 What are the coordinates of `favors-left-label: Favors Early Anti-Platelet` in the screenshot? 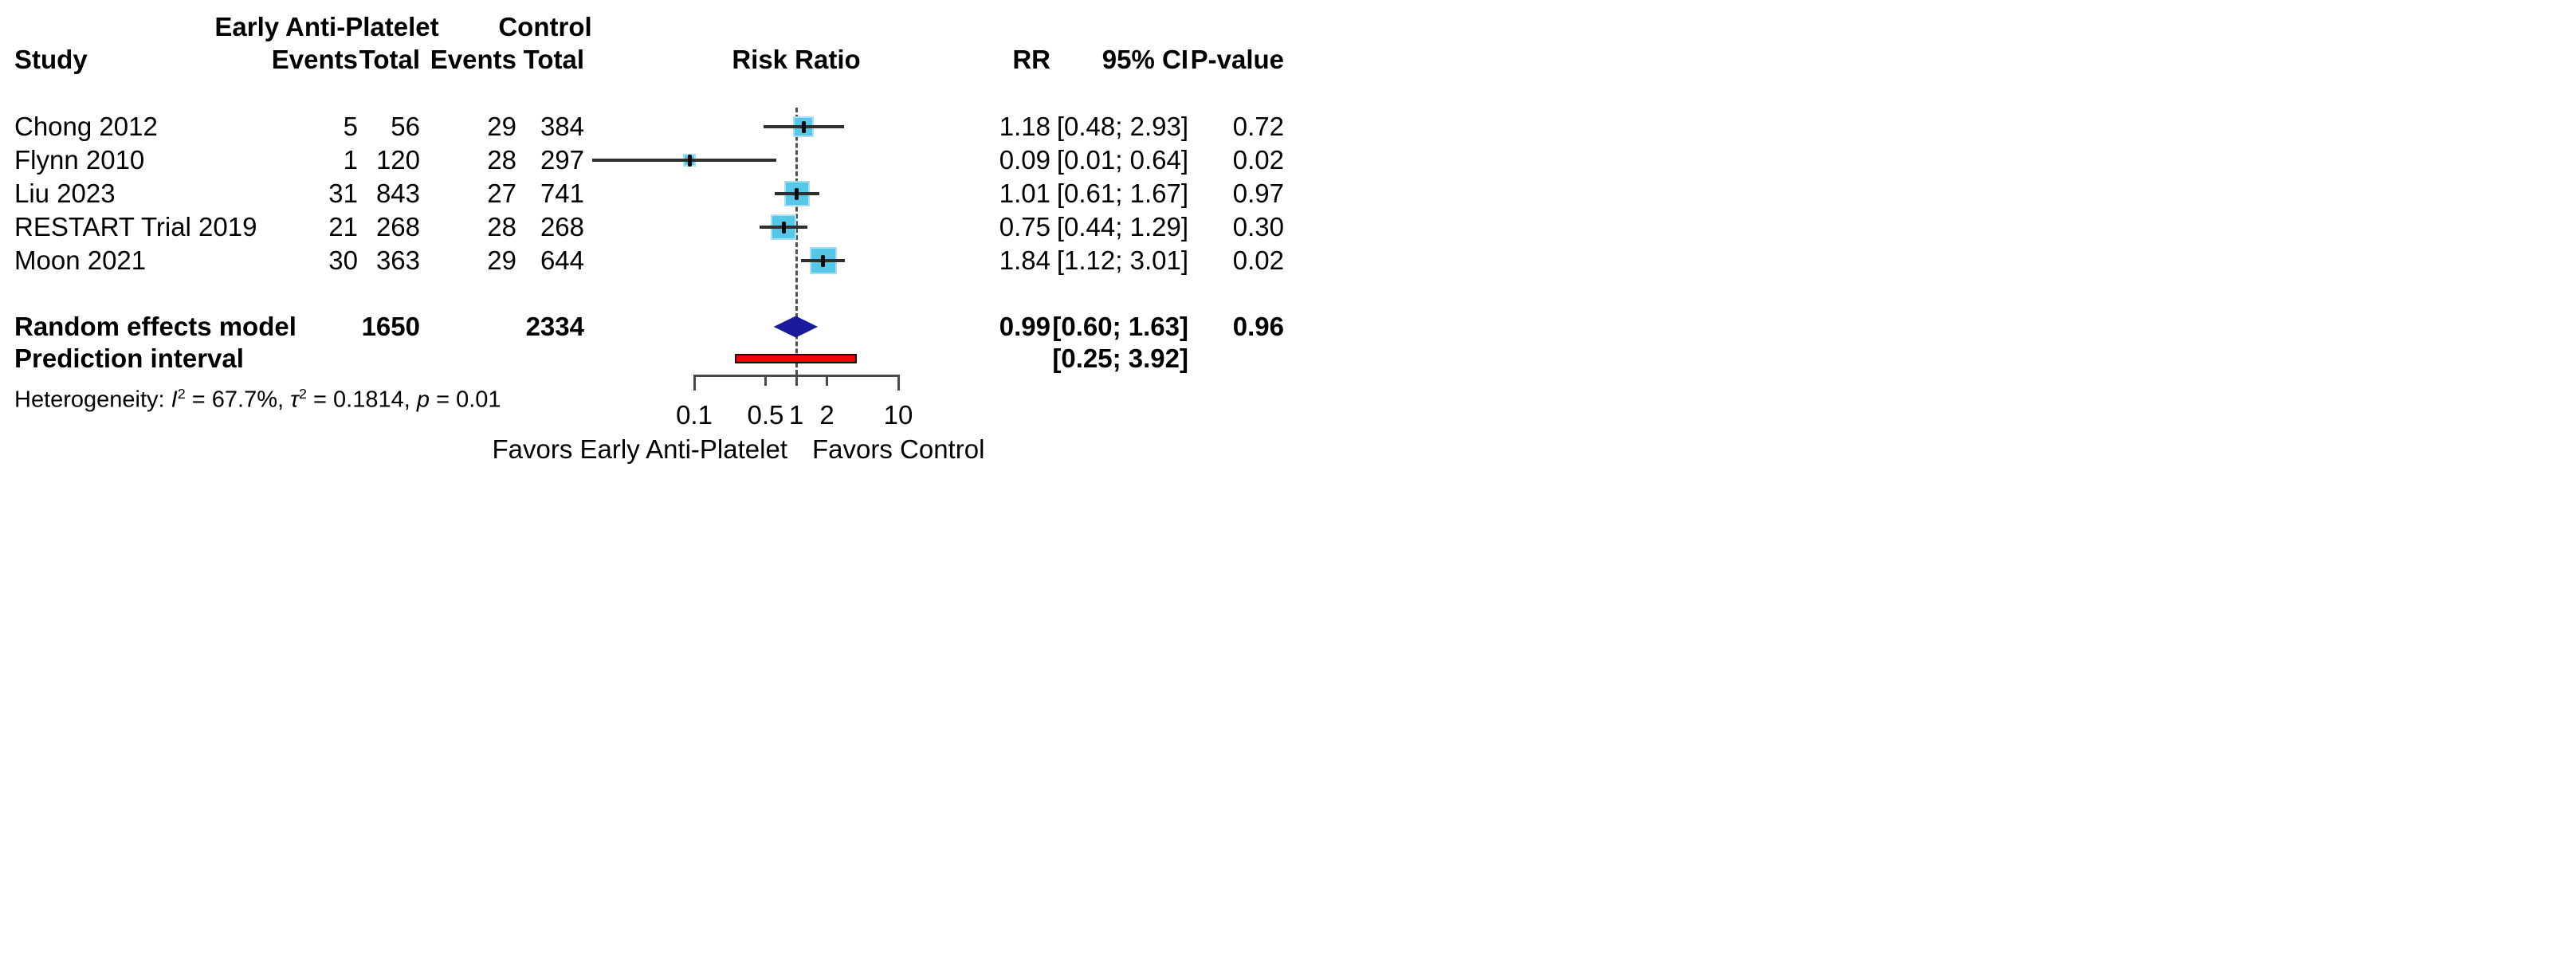 It's located at (639, 449).